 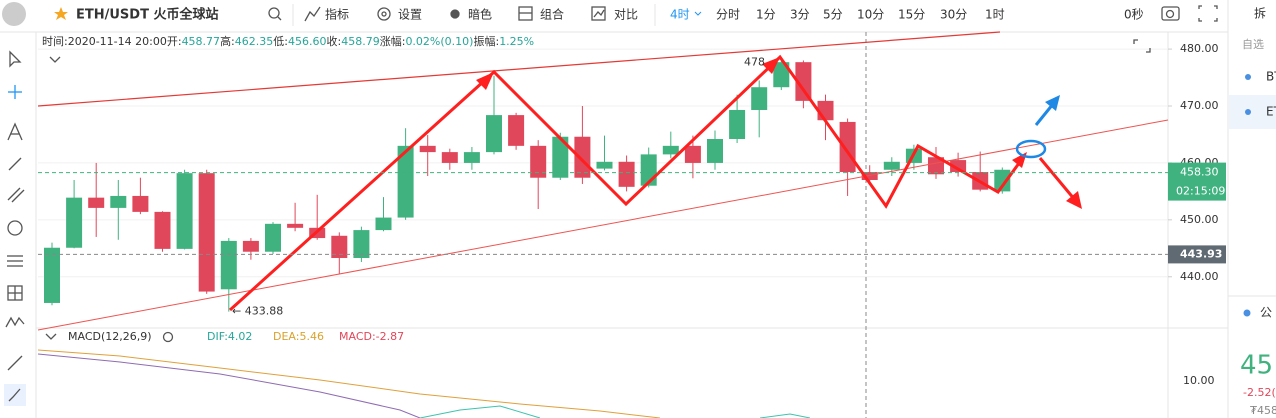 I want to click on macd-trace, so click(x=229, y=385).